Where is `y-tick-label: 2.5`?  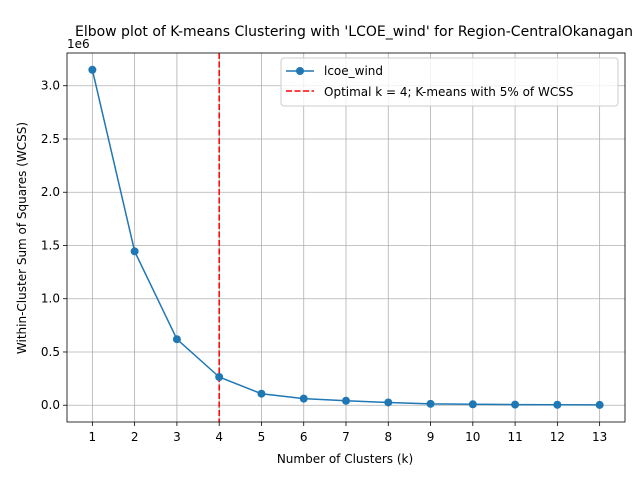
y-tick-label: 2.5 is located at coordinates (50, 139).